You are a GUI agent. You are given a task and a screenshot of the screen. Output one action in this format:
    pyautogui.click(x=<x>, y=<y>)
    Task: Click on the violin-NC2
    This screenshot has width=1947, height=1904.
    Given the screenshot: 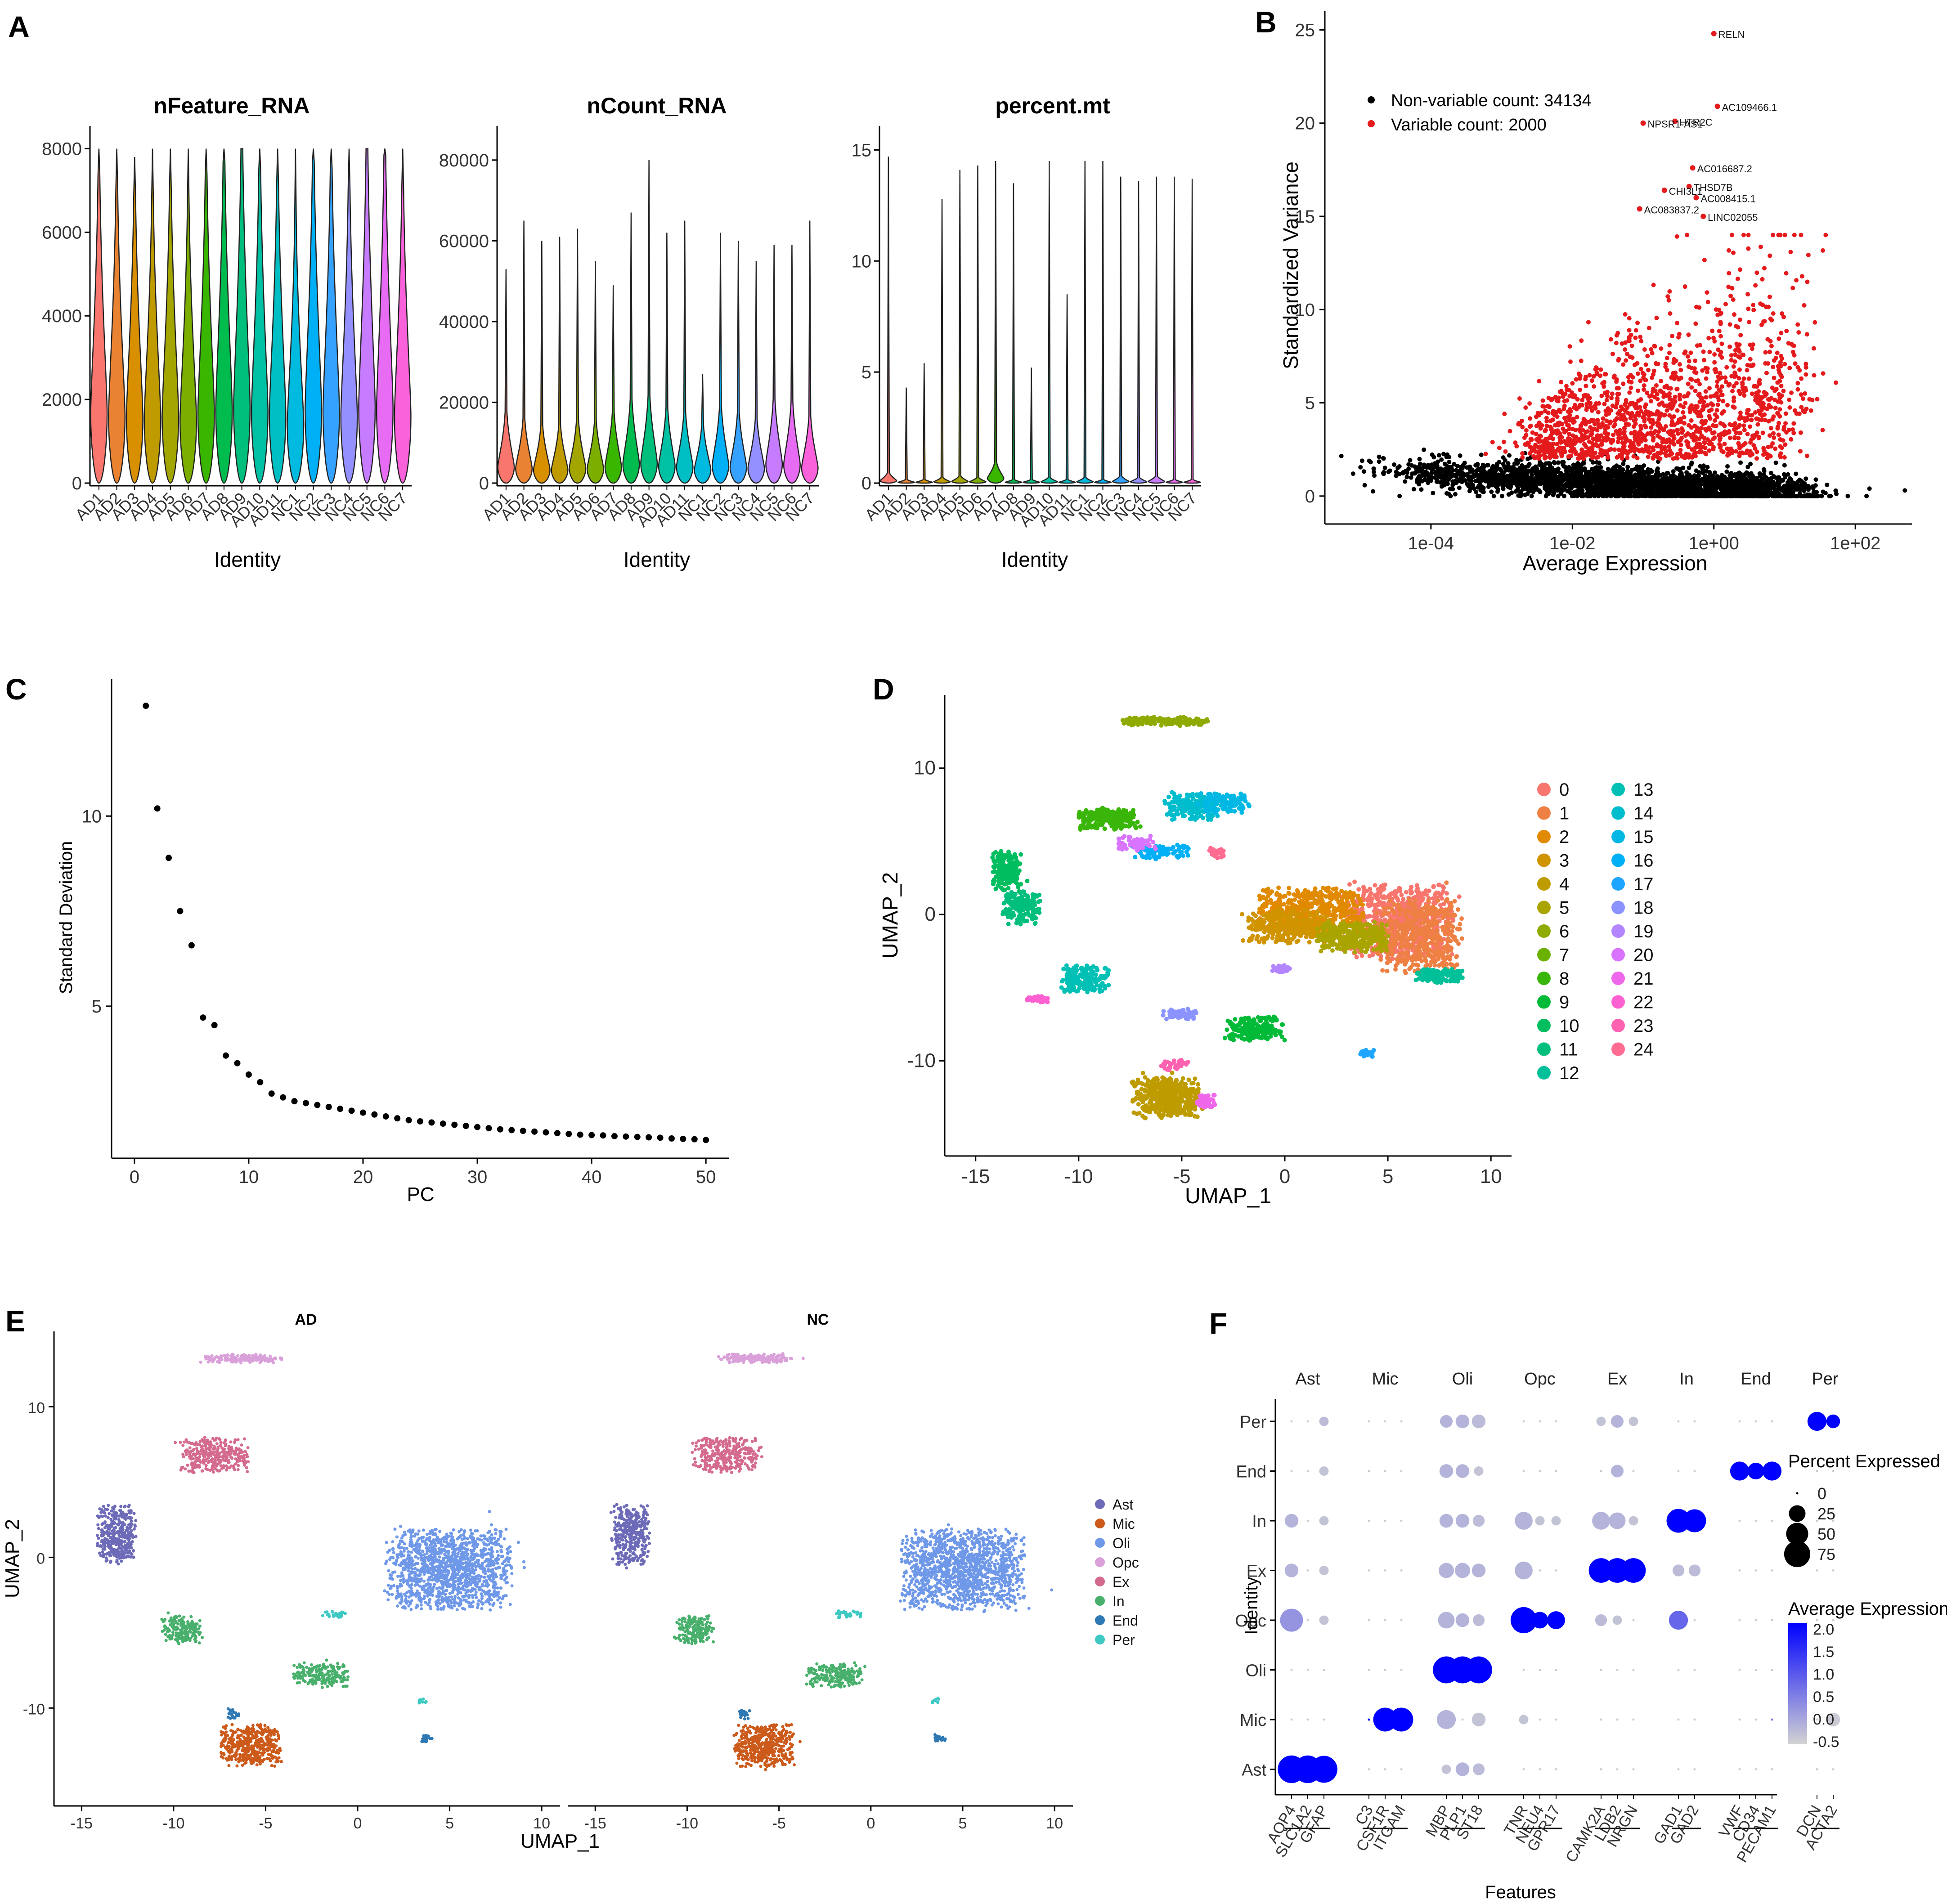 What is the action you would take?
    pyautogui.click(x=1103, y=322)
    